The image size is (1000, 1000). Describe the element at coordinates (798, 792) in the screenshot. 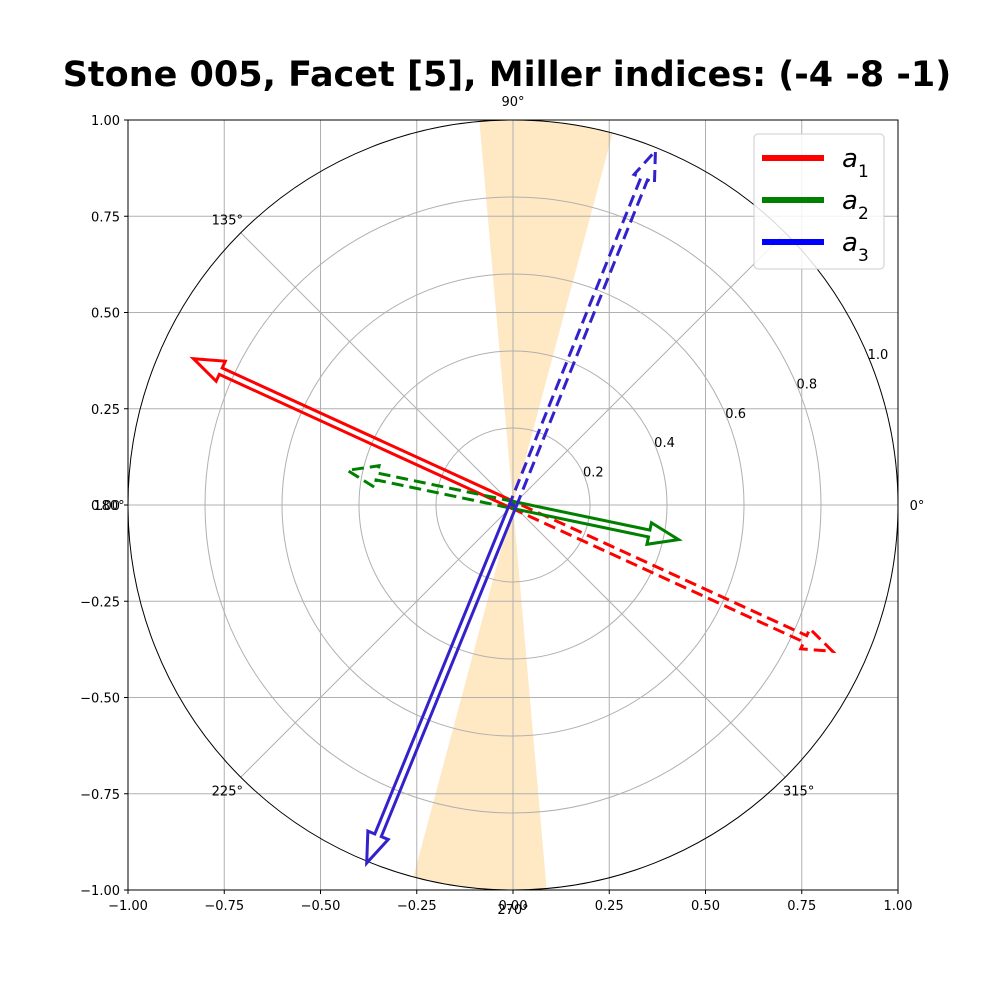

I see `angle-tick-label: 315°` at that location.